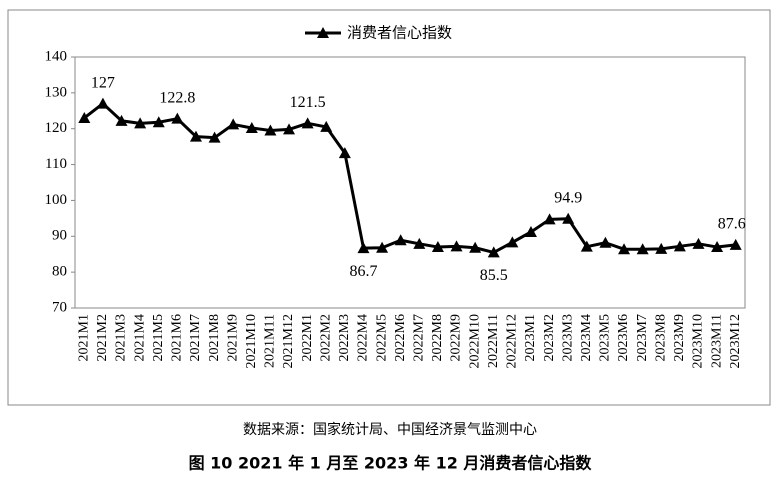  I want to click on x-tick-label: 2023M11, so click(716, 341).